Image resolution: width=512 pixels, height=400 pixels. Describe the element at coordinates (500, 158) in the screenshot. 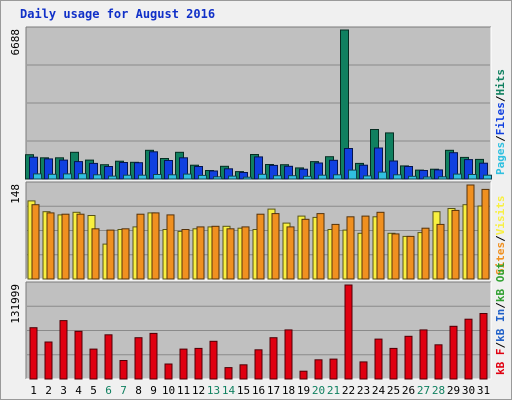

I see `legend-pages: Pages` at that location.